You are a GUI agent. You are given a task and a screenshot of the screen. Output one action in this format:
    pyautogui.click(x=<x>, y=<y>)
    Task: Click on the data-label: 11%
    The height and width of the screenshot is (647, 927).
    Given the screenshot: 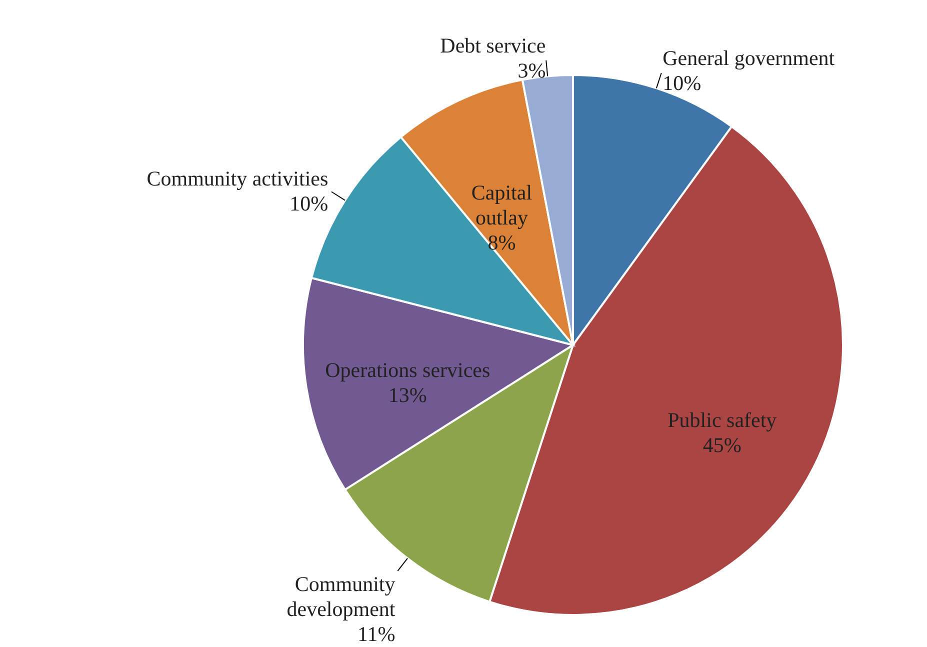 What is the action you would take?
    pyautogui.click(x=377, y=634)
    